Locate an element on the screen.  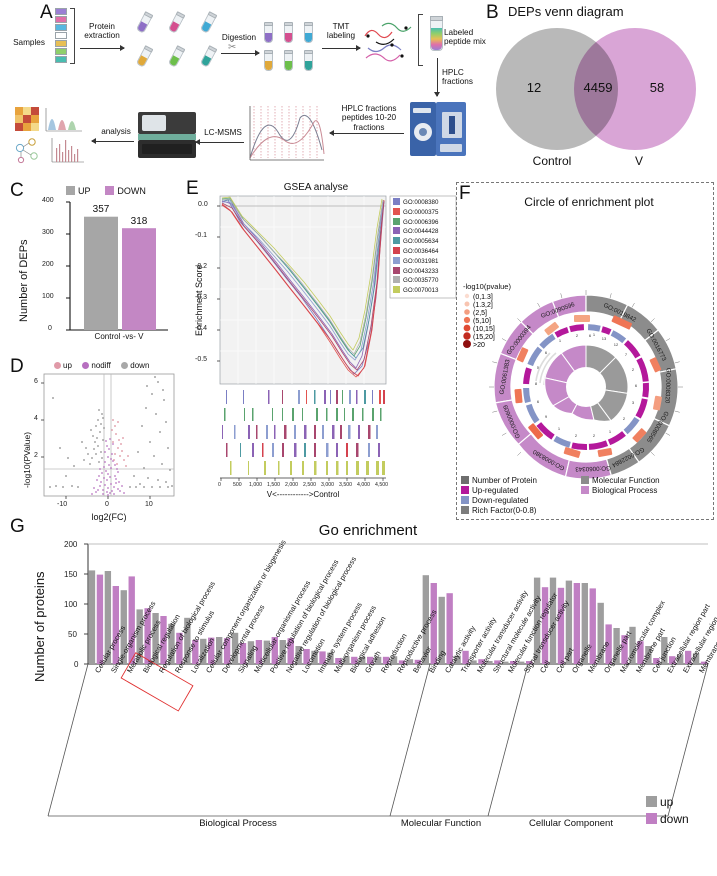
legend-label: Rich Factor(0-0.8) is located at coordinates (504, 510).